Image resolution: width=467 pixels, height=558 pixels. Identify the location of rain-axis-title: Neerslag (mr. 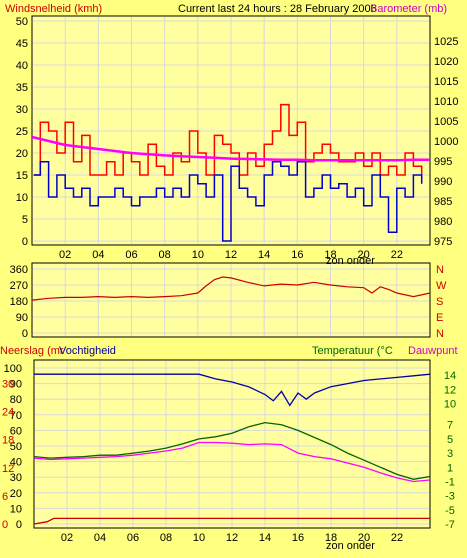
(32, 351).